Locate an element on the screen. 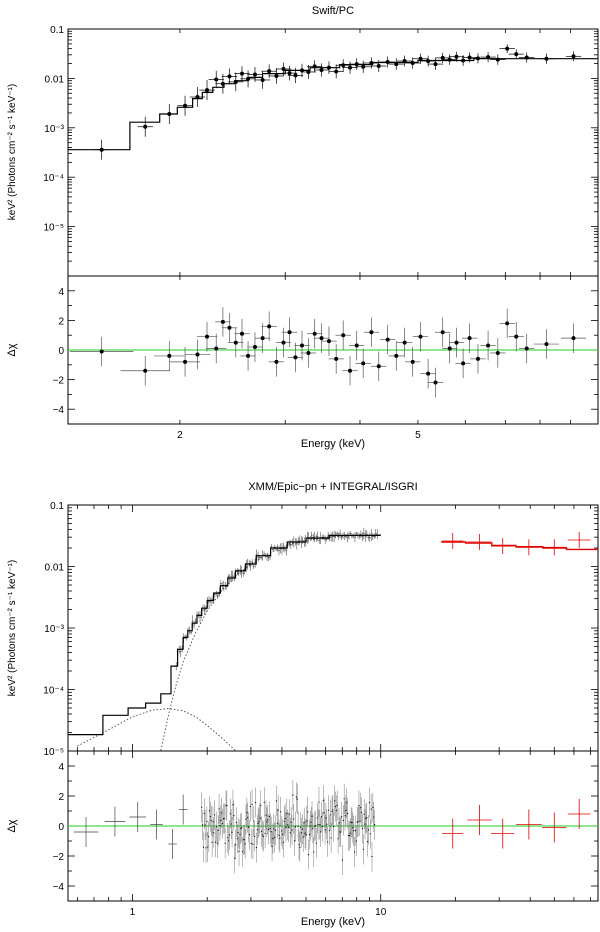 Image resolution: width=600 pixels, height=932 pixels. xmm-xlabel-0: 1 is located at coordinates (133, 912).